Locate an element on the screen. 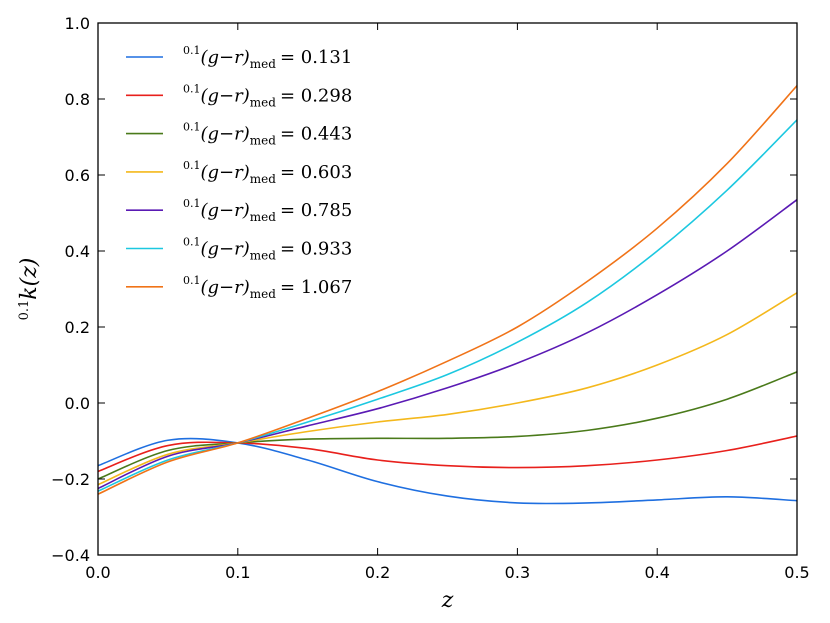  legend-item-6: 0.1(g−r)med = 0.933 is located at coordinates (239, 249).